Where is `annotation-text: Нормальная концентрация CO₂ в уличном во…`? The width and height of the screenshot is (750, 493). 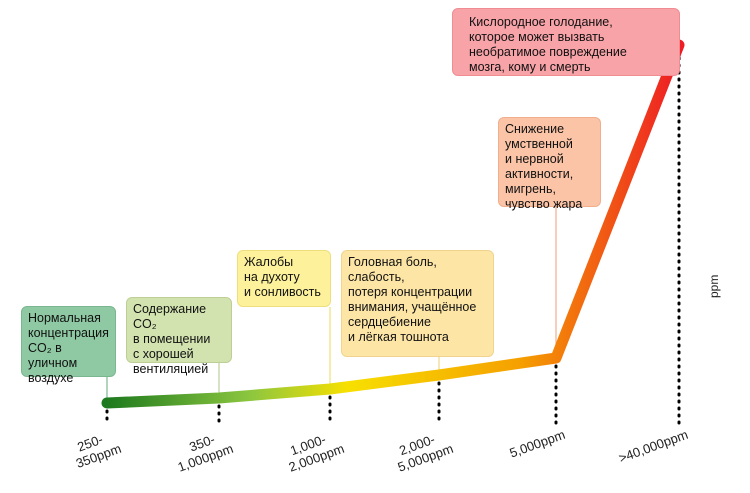 annotation-text: Нормальная концентрация CO₂ в уличном во… is located at coordinates (68, 348).